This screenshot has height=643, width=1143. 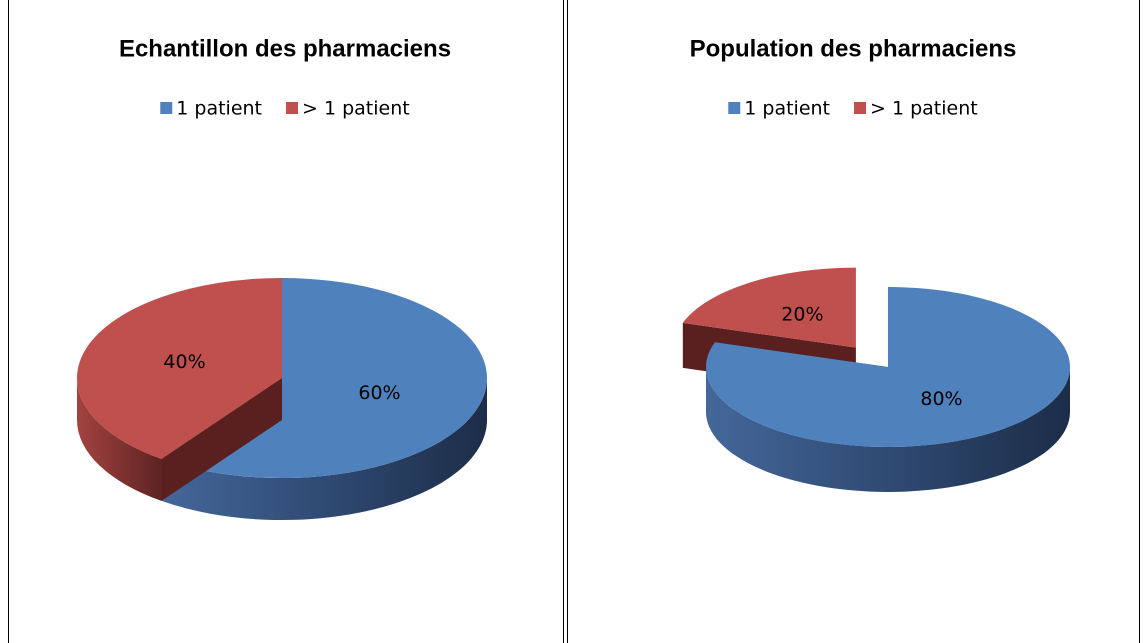 I want to click on slice-cut-wall, so click(x=221, y=439).